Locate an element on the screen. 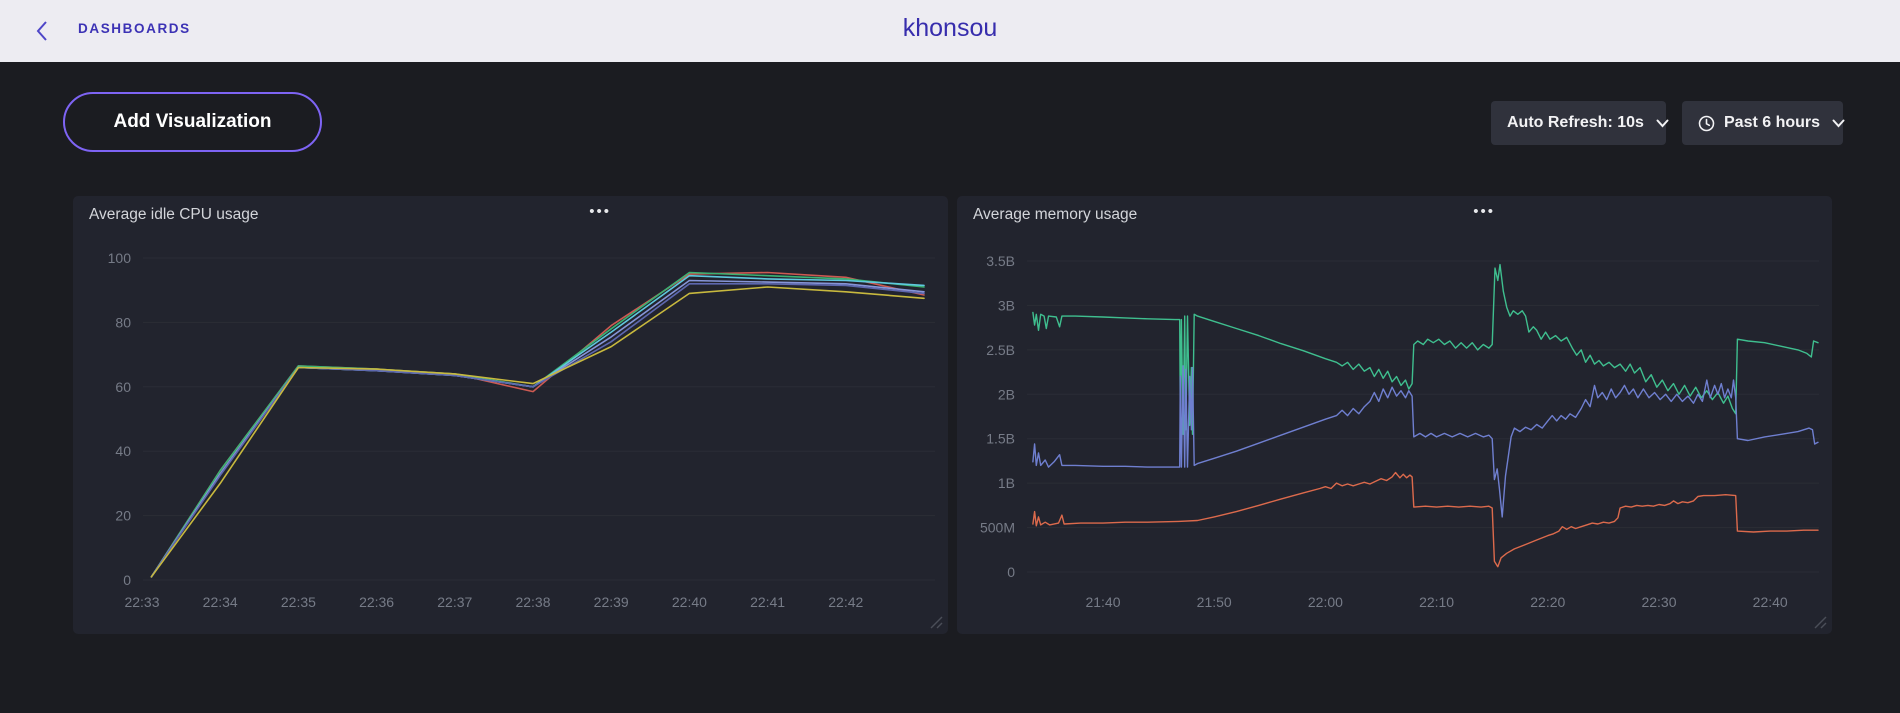  clock-icon is located at coordinates (1706, 123).